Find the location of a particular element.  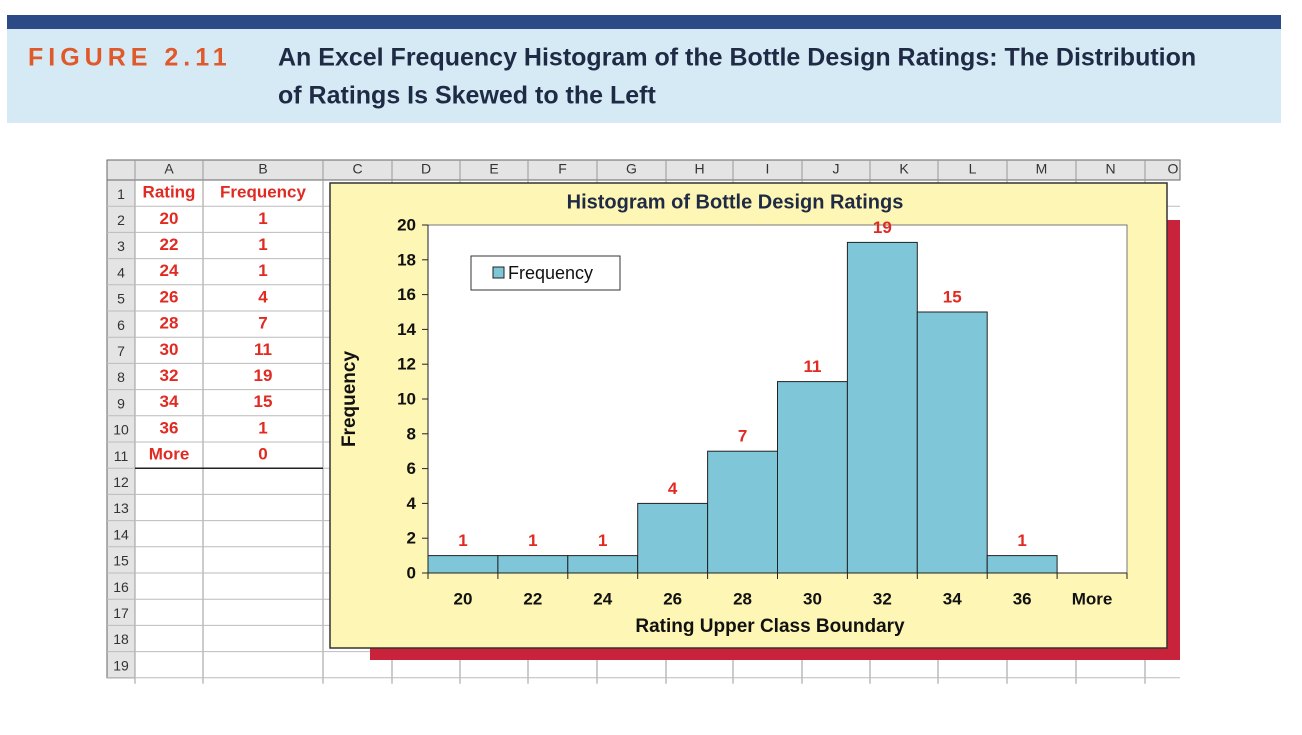

y-tick-label: 12 is located at coordinates (406, 364).